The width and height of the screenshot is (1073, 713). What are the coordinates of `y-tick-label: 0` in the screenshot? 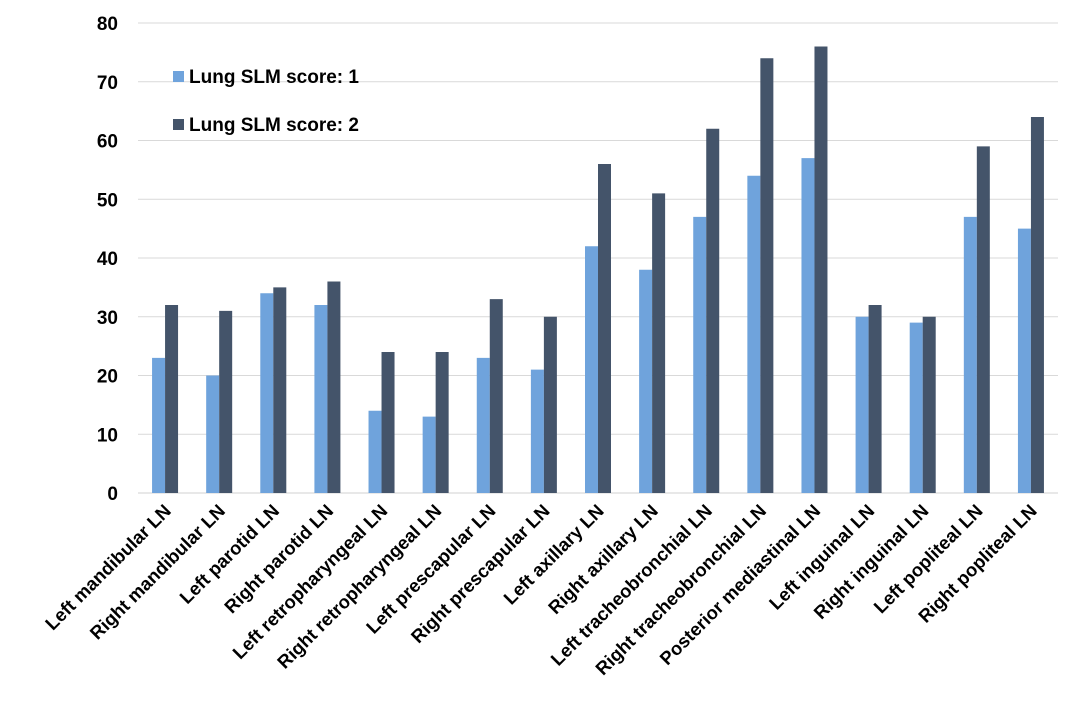 It's located at (112, 494).